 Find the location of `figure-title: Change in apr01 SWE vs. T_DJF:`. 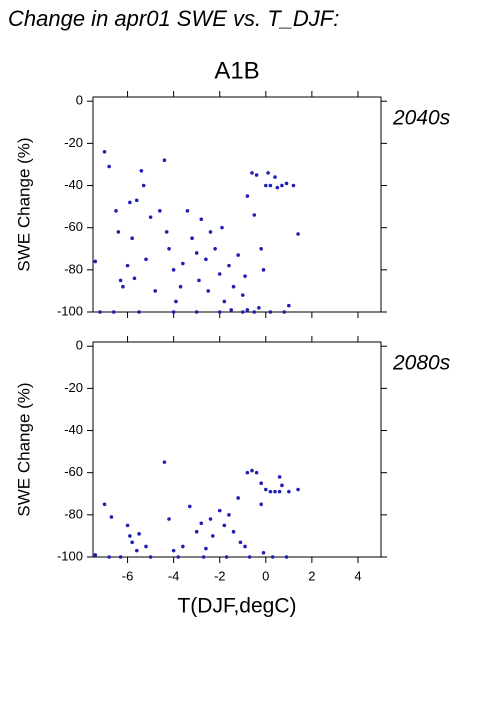

figure-title: Change in apr01 SWE vs. T_DJF: is located at coordinates (173, 18).